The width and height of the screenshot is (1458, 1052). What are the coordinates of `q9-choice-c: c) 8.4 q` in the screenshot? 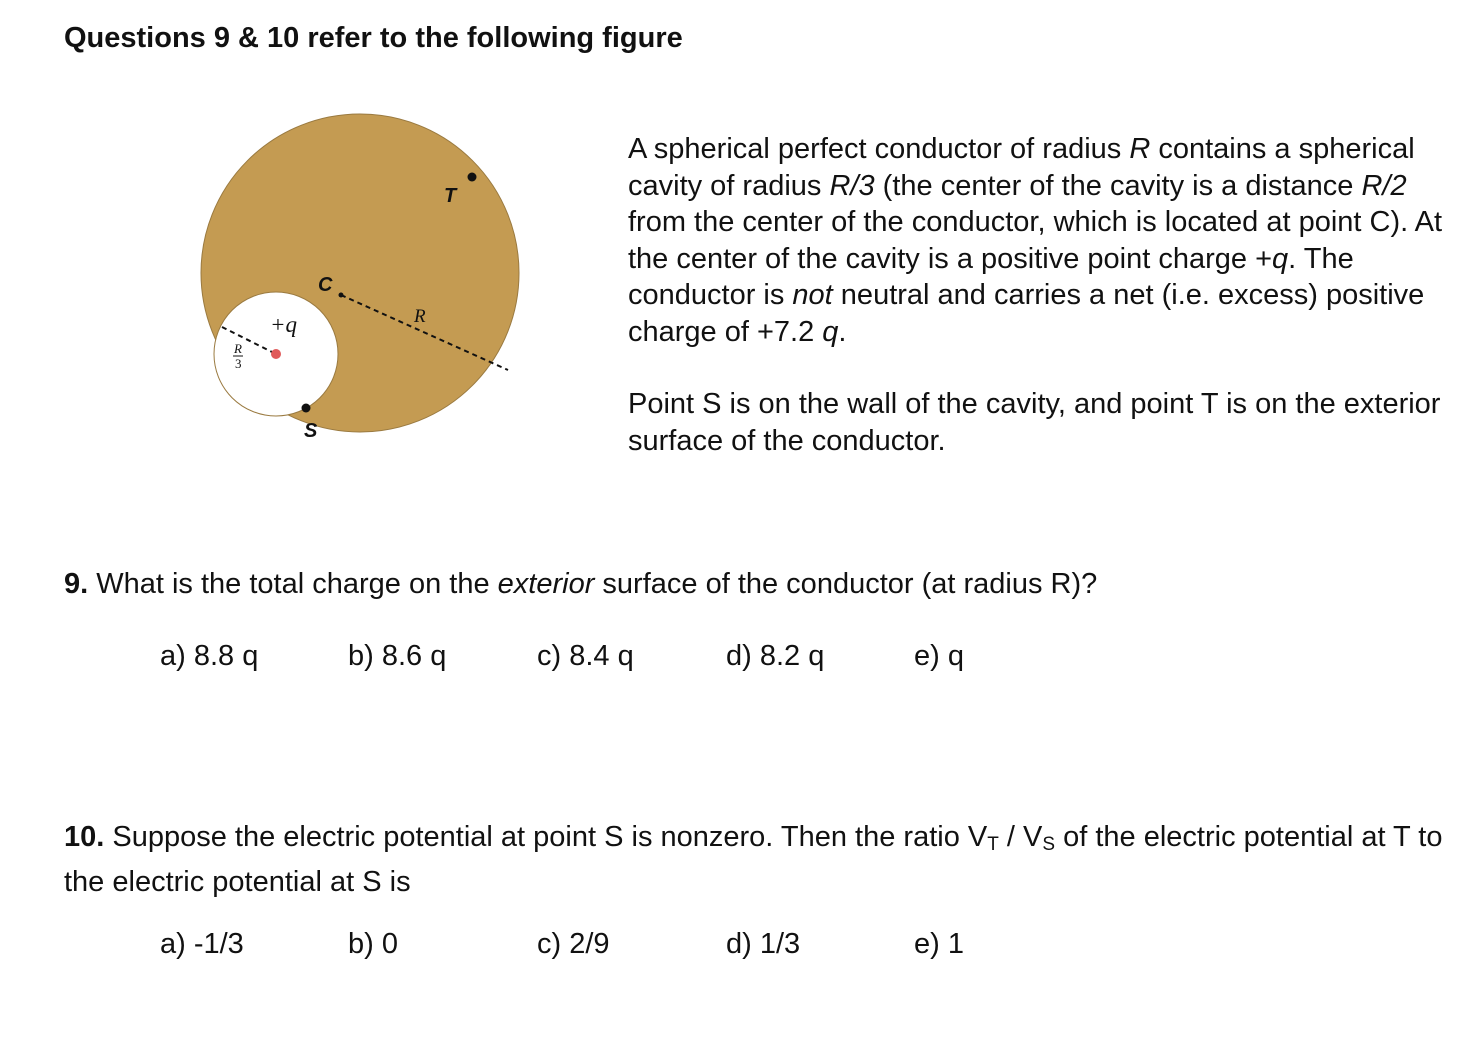 It's located at (585, 656).